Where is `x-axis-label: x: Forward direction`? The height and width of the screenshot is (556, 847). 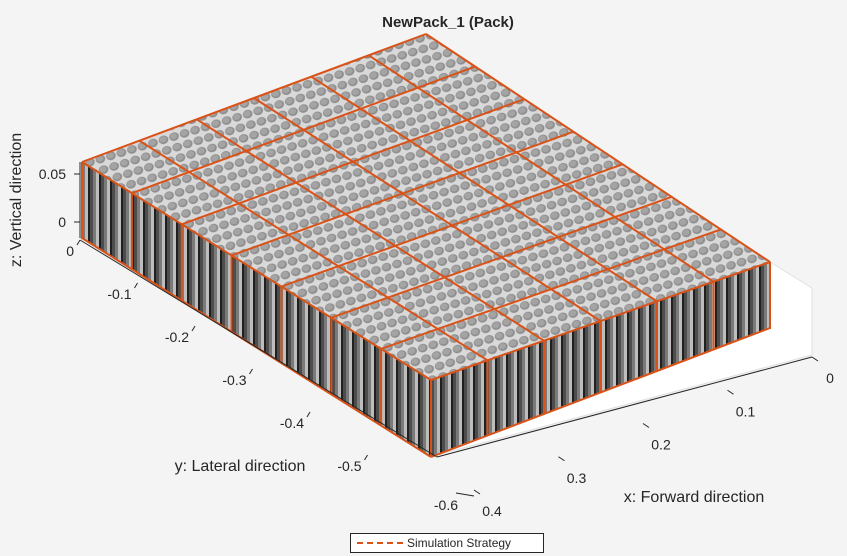 x-axis-label: x: Forward direction is located at coordinates (694, 497).